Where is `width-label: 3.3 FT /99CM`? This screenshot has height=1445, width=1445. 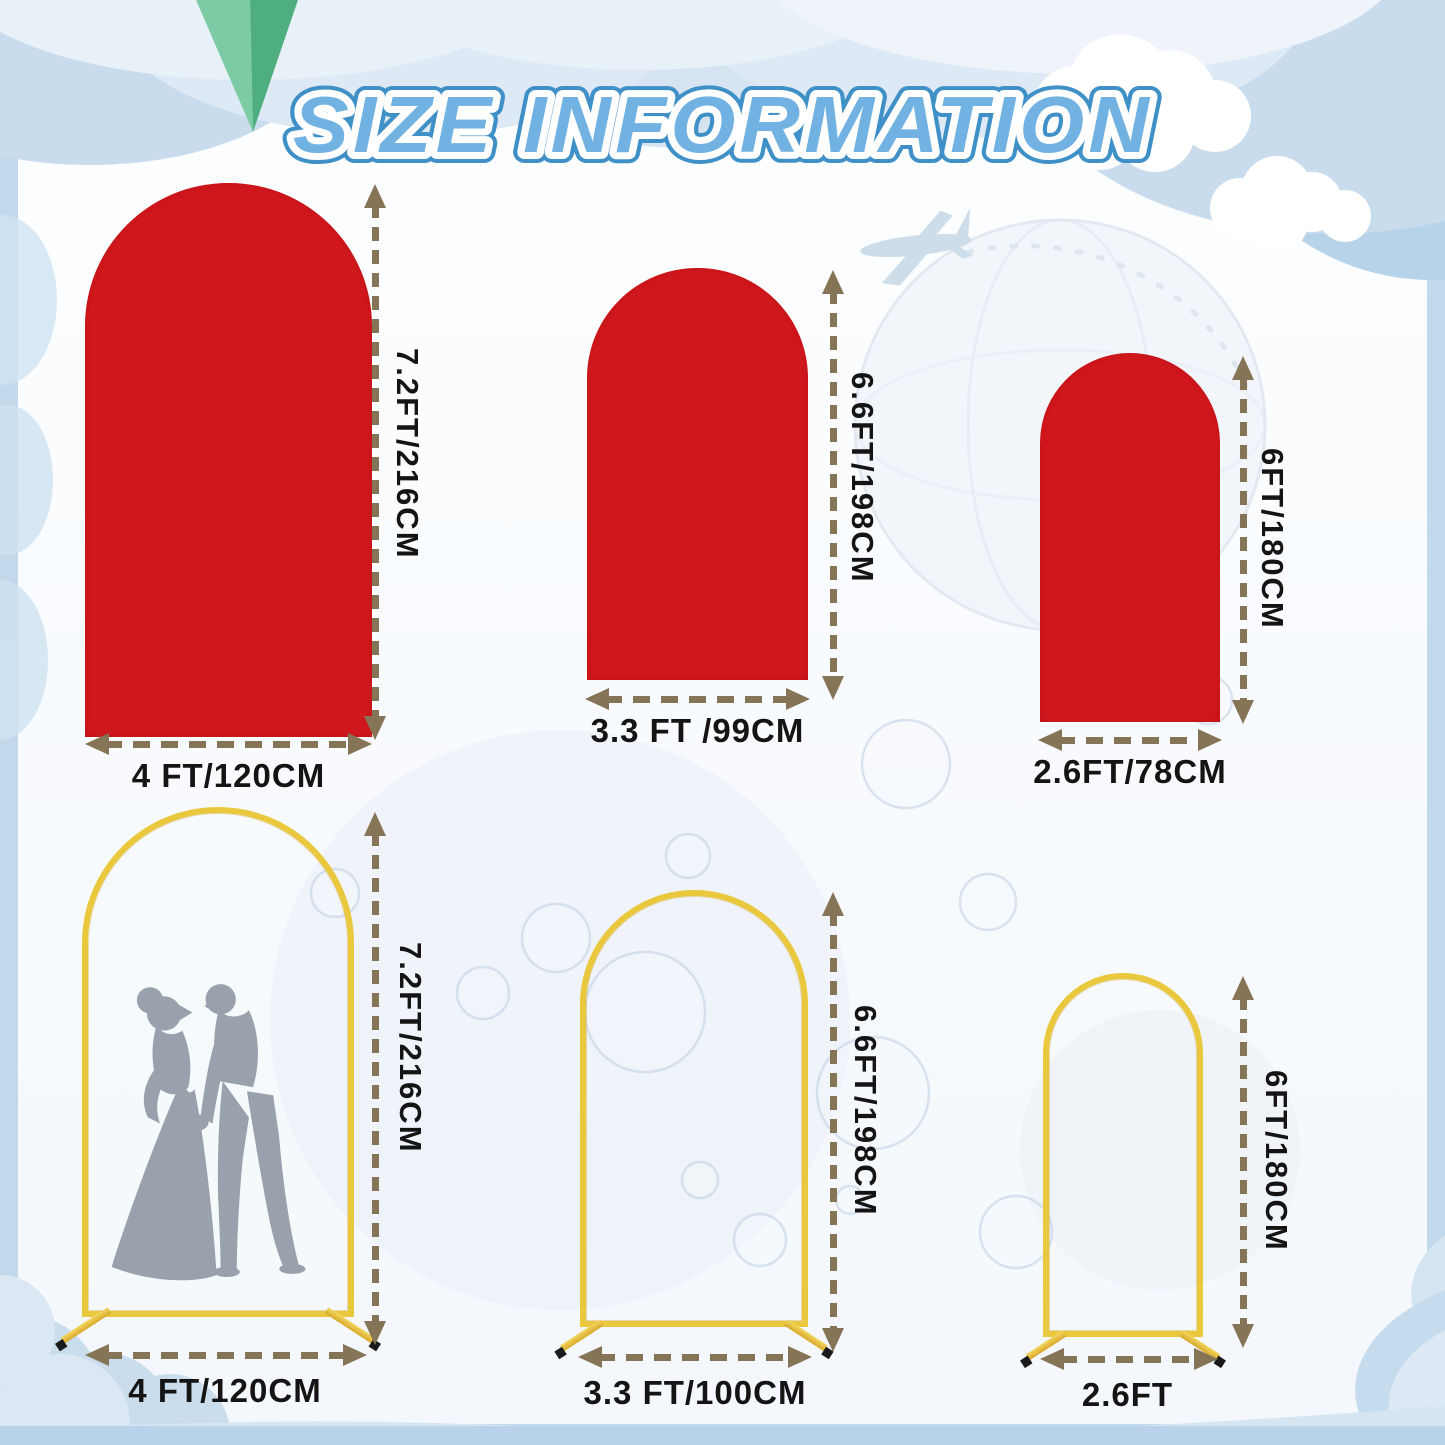 width-label: 3.3 FT /99CM is located at coordinates (697, 730).